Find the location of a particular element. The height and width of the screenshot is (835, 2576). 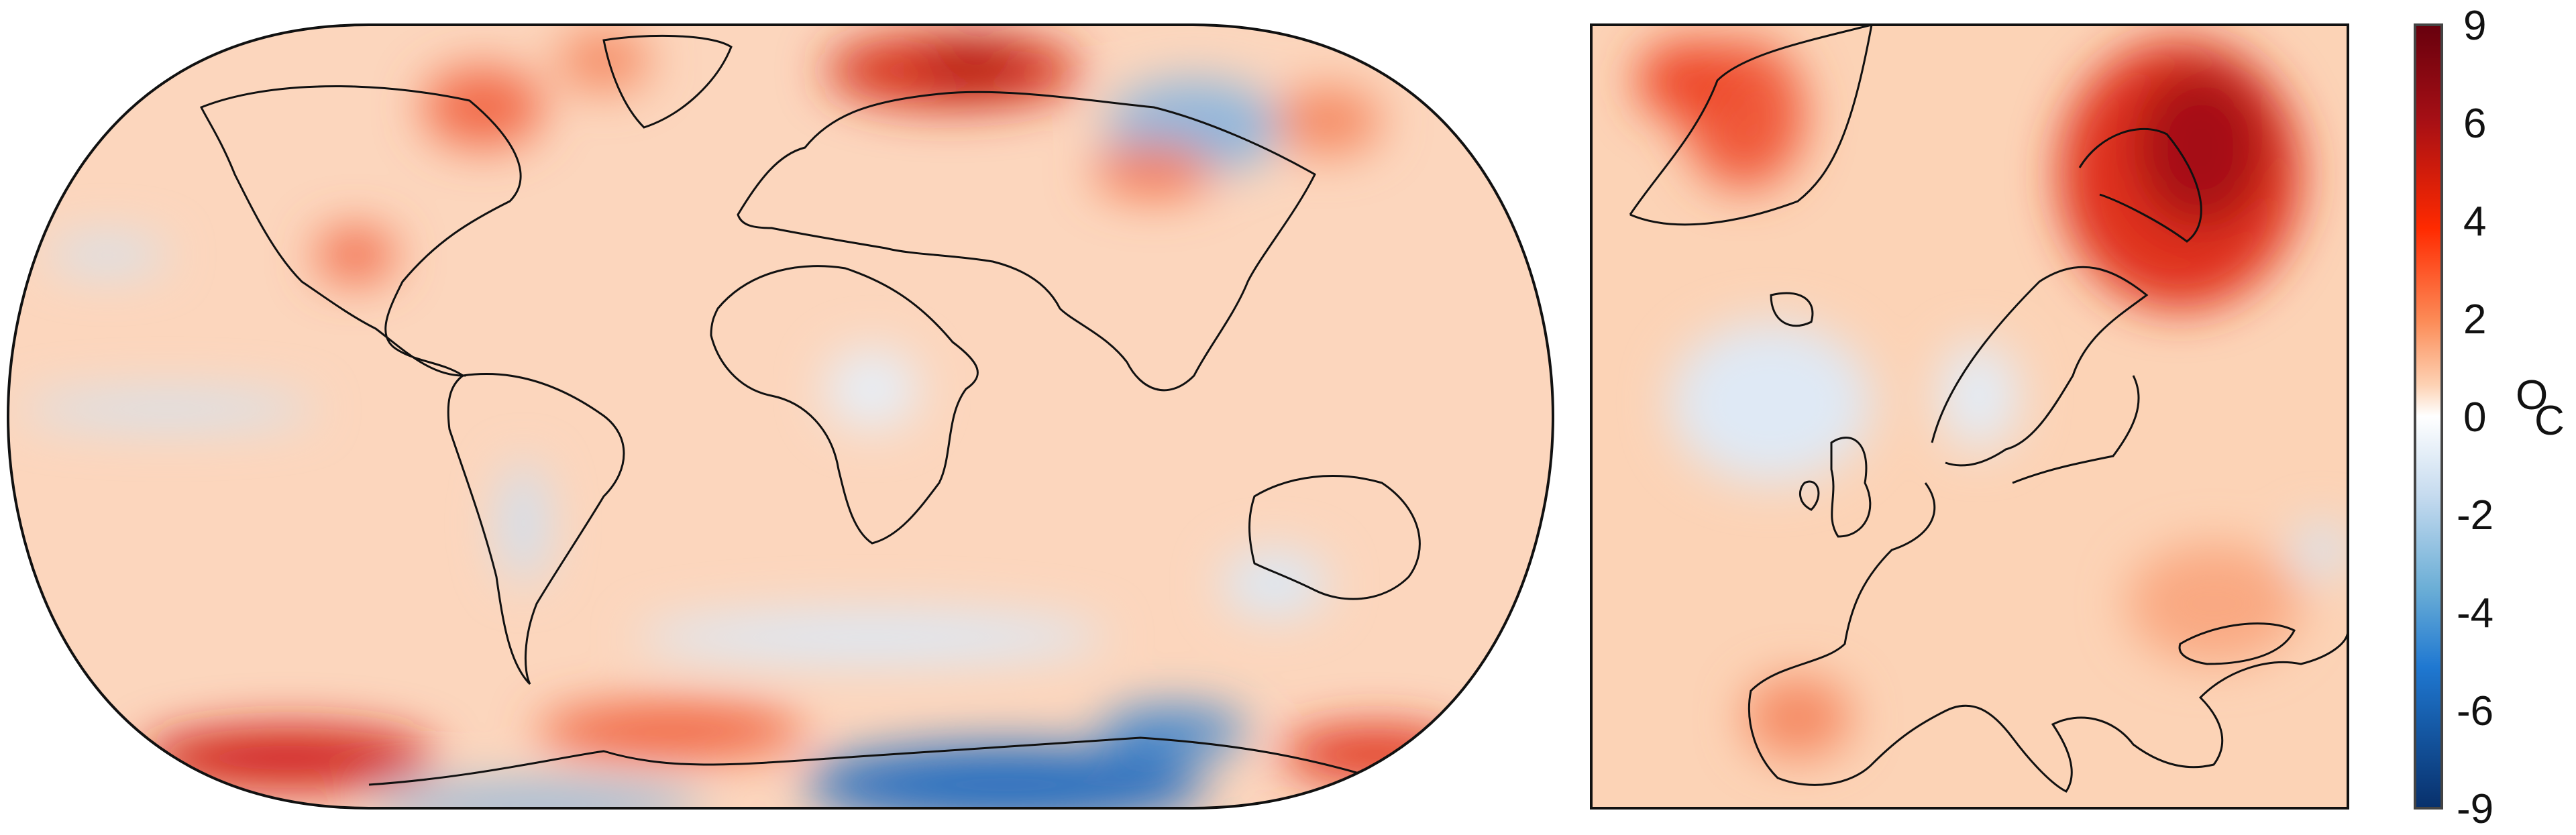

colorbar-tick-label: -6 is located at coordinates (2475, 711).